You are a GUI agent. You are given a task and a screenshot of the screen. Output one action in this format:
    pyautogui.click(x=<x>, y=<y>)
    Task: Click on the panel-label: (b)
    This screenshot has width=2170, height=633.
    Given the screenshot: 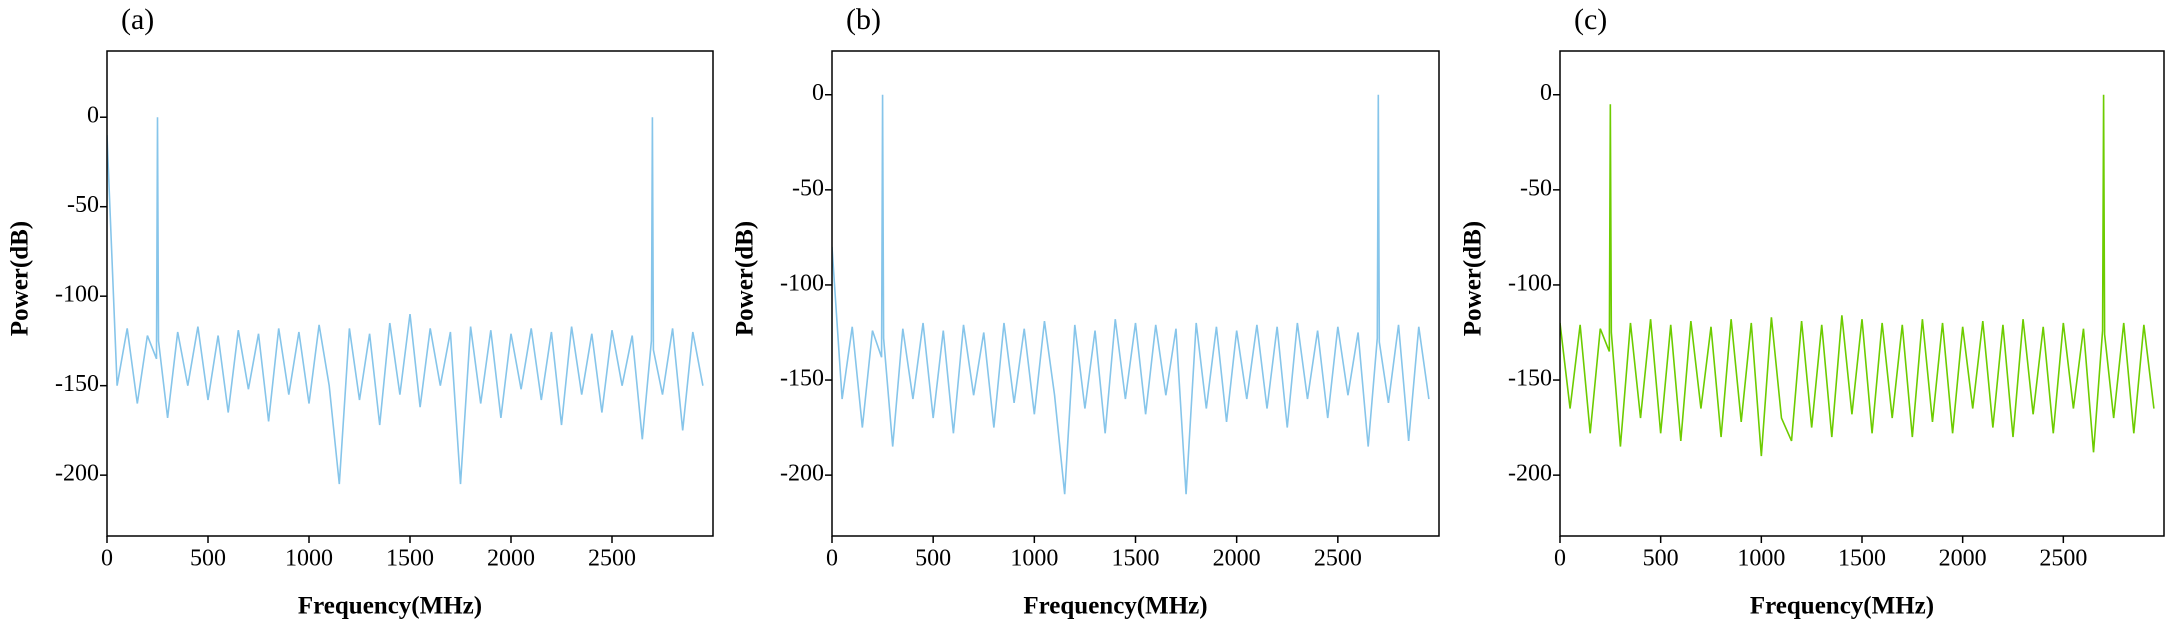 What is the action you would take?
    pyautogui.click(x=863, y=19)
    